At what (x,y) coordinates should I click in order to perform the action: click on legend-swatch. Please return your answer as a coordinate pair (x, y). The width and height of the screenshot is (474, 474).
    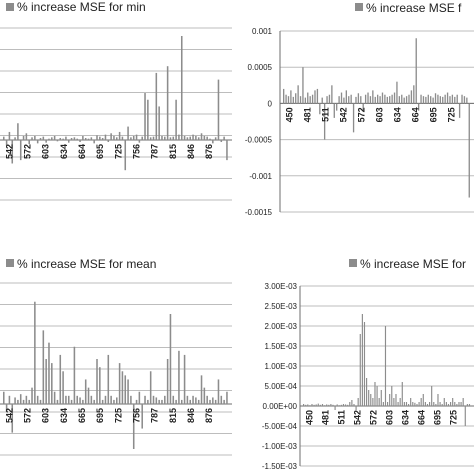
    Looking at the image, I should click on (10, 7).